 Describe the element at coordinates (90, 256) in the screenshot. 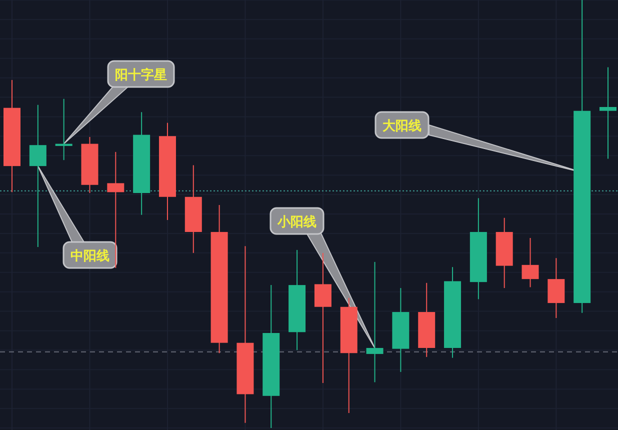

I see `annotation: 中阳线` at that location.